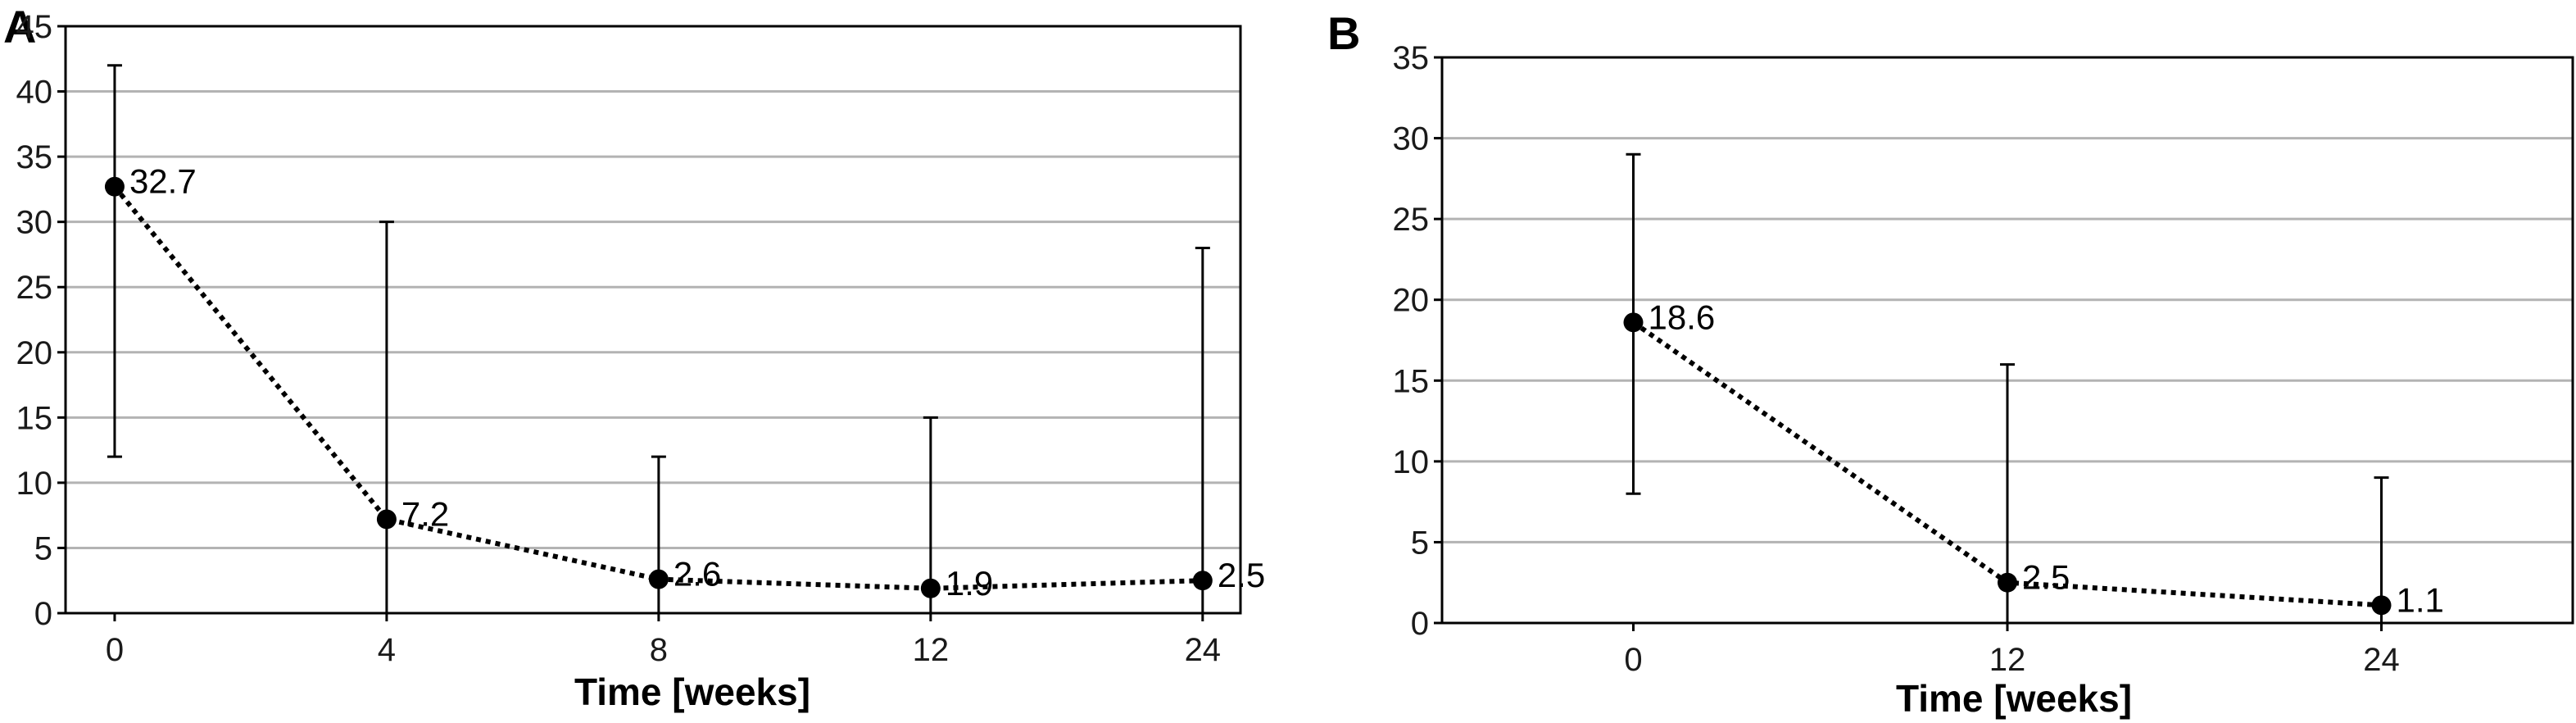 The height and width of the screenshot is (723, 2576). Describe the element at coordinates (2420, 600) in the screenshot. I see `data-label: 1.1` at that location.